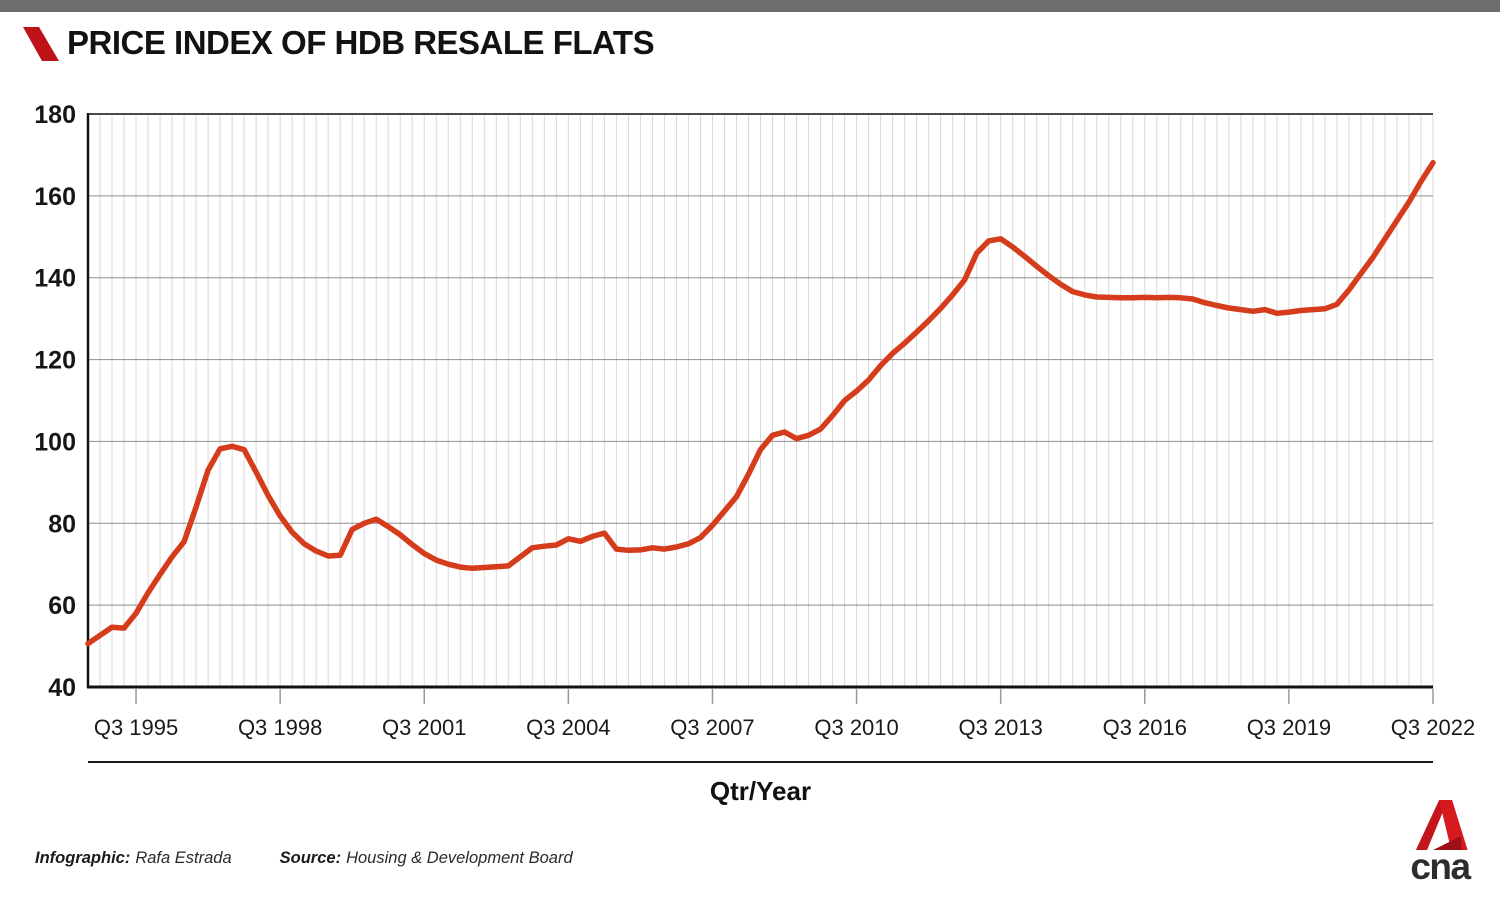  I want to click on y-tick-label: 160, so click(55, 197).